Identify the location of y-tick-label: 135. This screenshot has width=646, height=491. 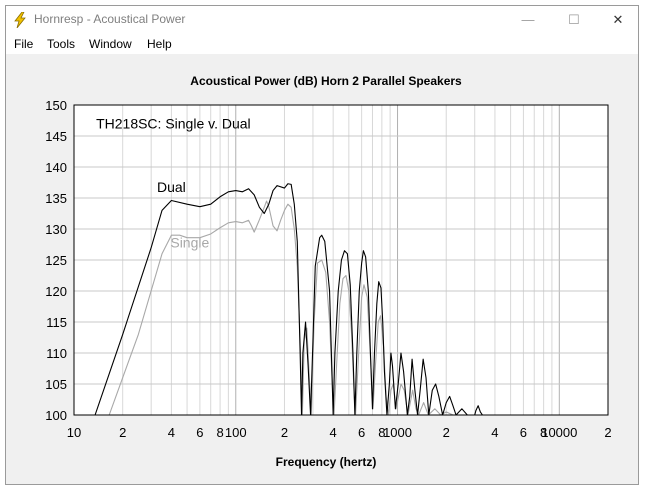
(56, 198).